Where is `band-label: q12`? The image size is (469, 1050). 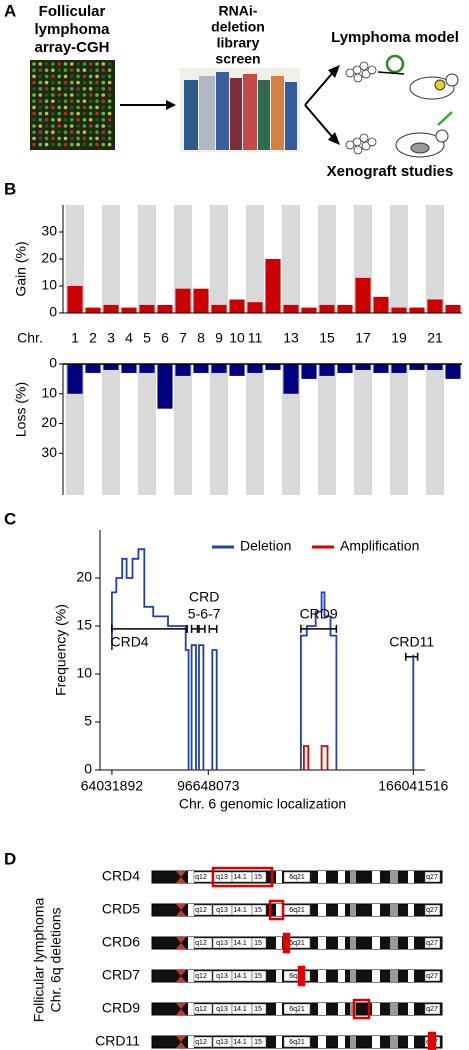 band-label: q12 is located at coordinates (201, 1042).